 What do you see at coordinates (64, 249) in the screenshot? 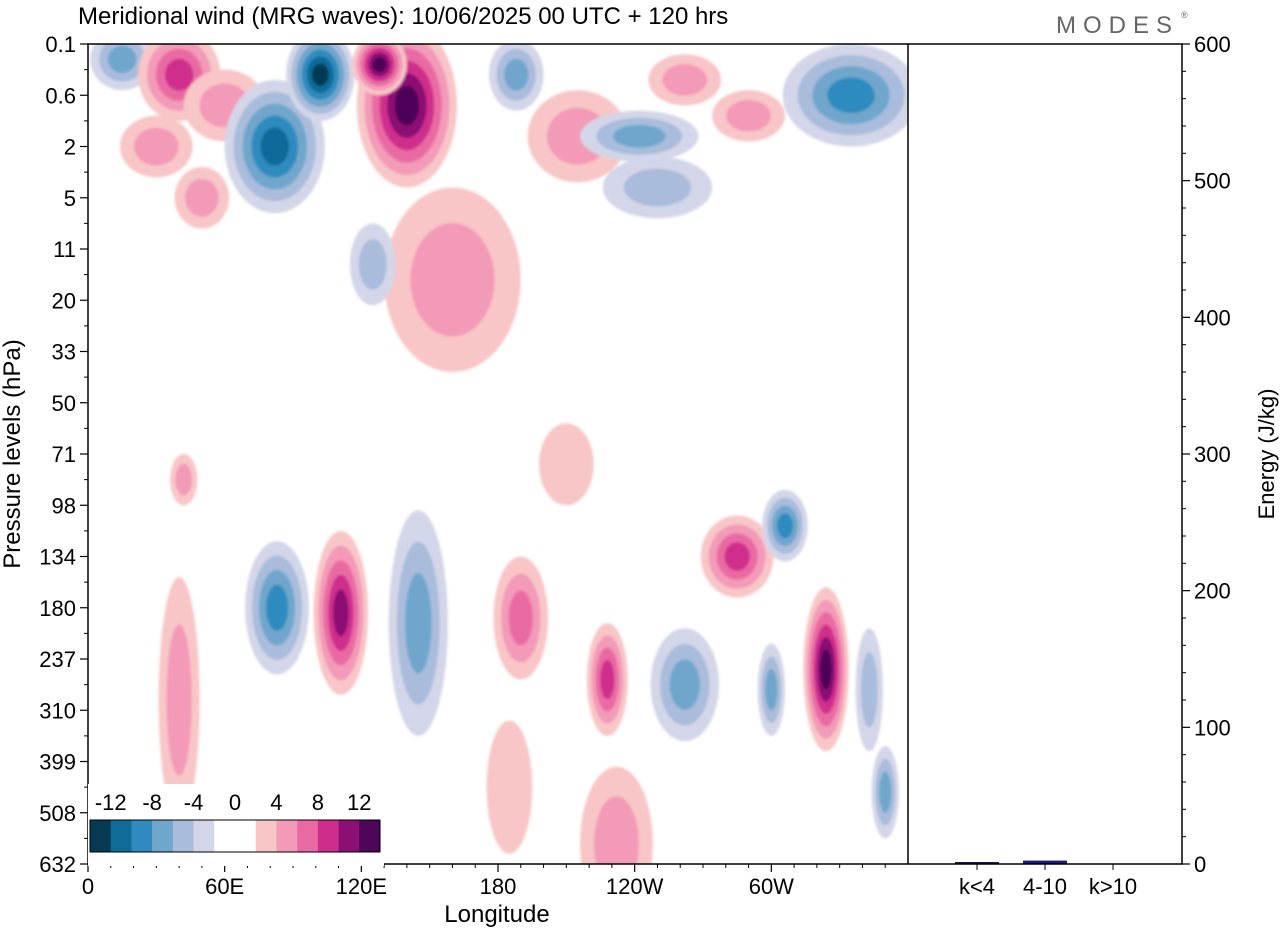
I see `pressure-tick-label: 11` at bounding box center [64, 249].